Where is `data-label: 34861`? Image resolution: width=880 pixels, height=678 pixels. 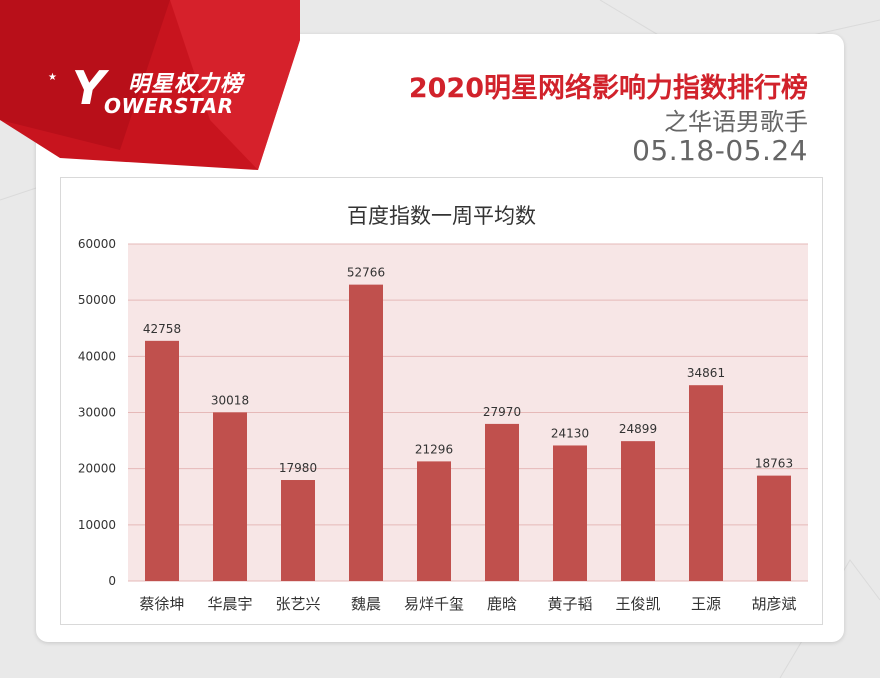
data-label: 34861 is located at coordinates (706, 373).